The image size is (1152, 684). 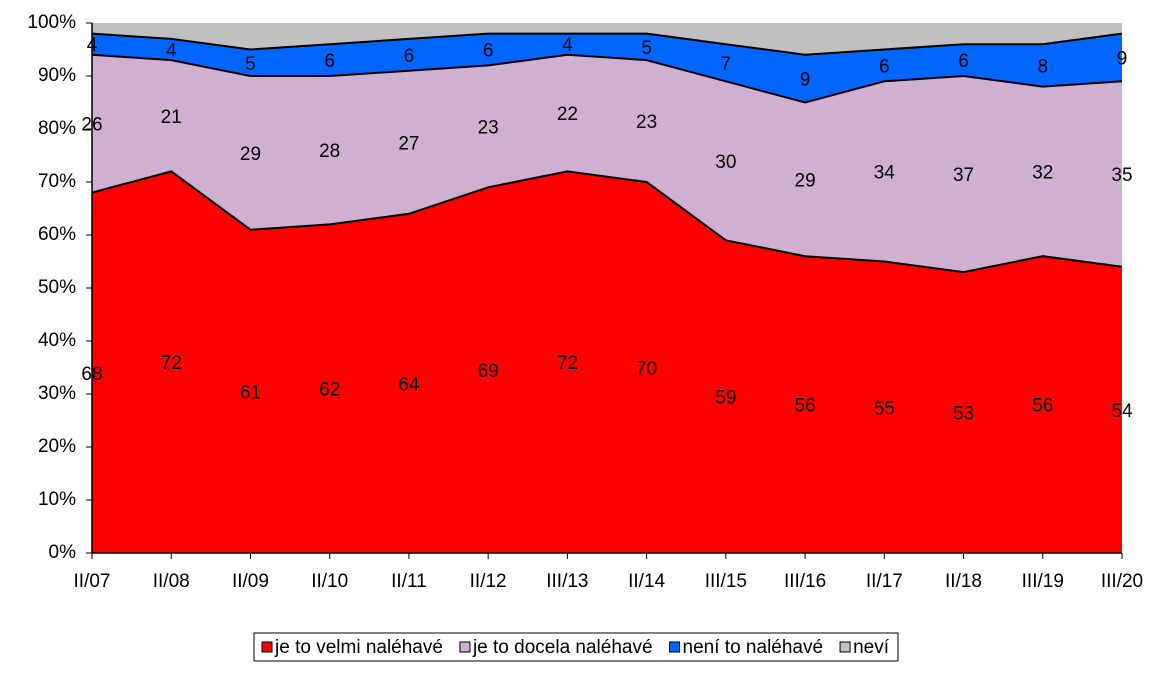 I want to click on y-tick-label: 60%, so click(x=57, y=234).